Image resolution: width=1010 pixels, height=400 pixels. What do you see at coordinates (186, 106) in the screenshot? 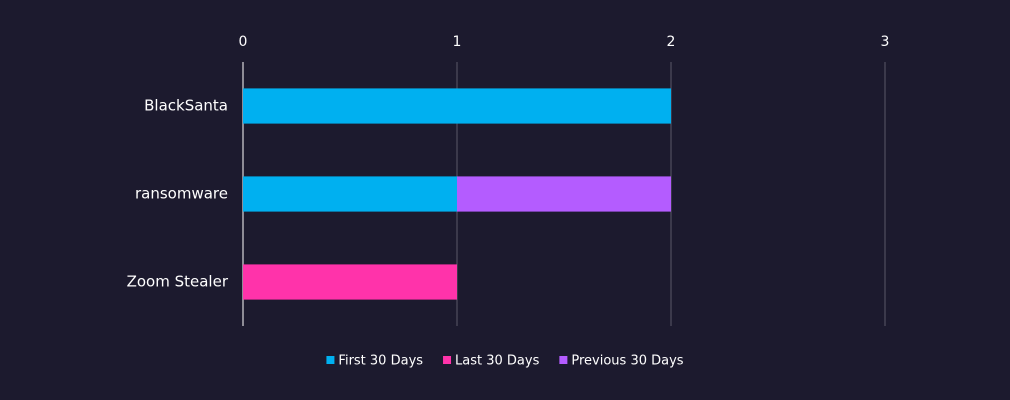
I see `y-tick-label: BlackSanta` at bounding box center [186, 106].